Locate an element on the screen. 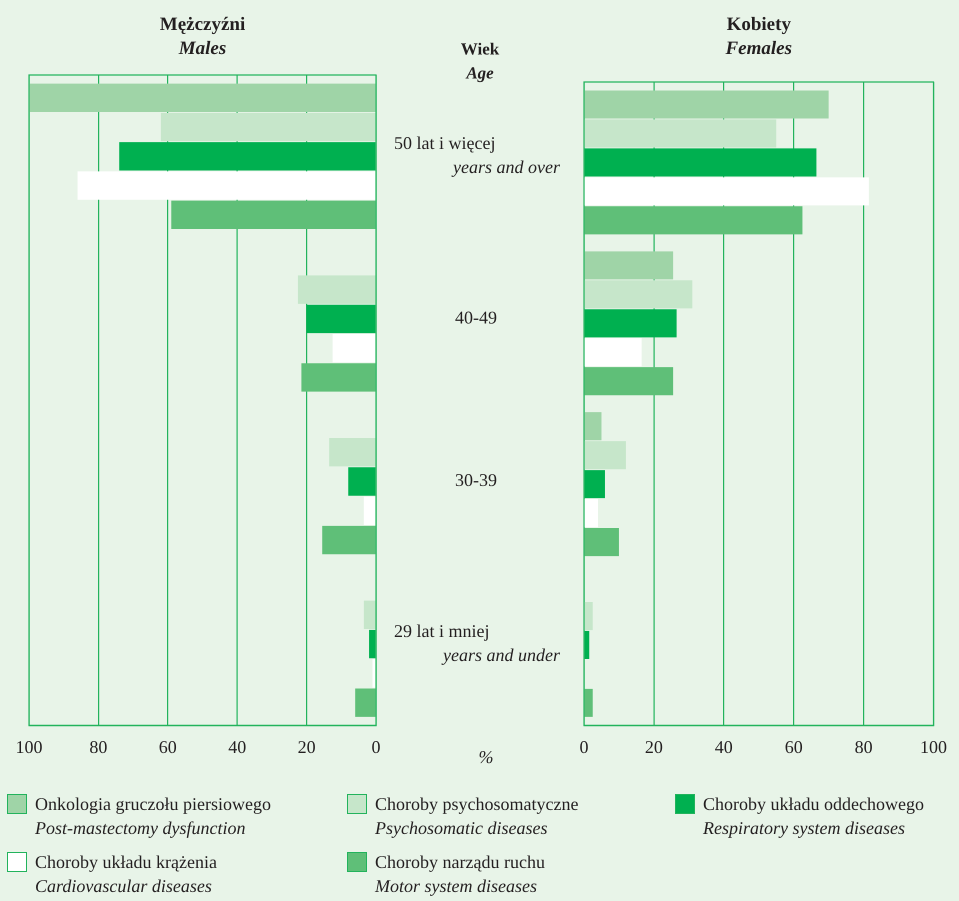 The width and height of the screenshot is (959, 901). legend-label: Choroby psychosomatyczne Psychosomatic diseases is located at coordinates (476, 816).